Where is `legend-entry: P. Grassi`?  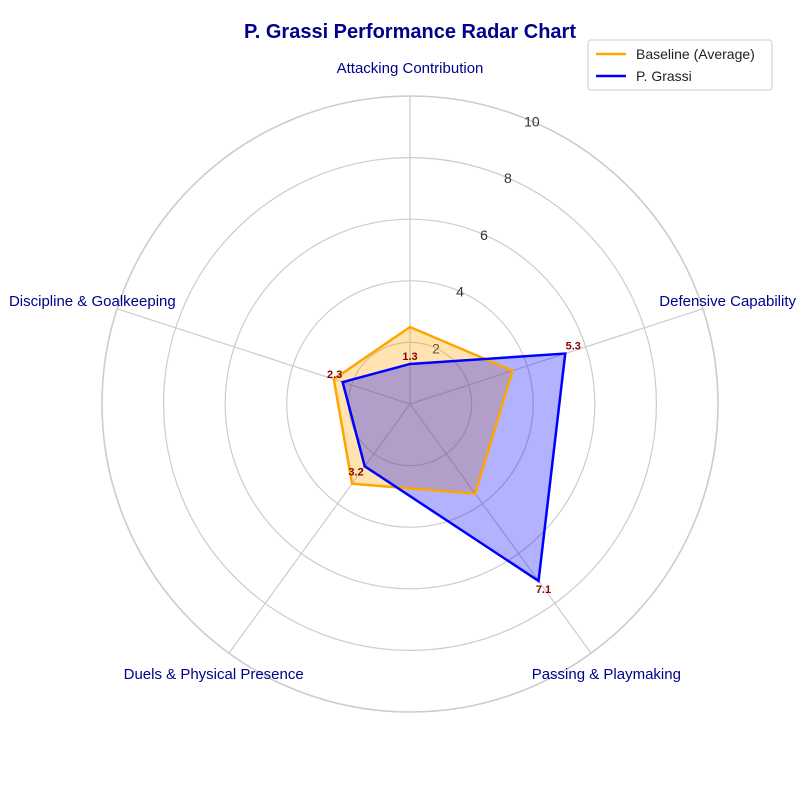 legend-entry: P. Grassi is located at coordinates (664, 76).